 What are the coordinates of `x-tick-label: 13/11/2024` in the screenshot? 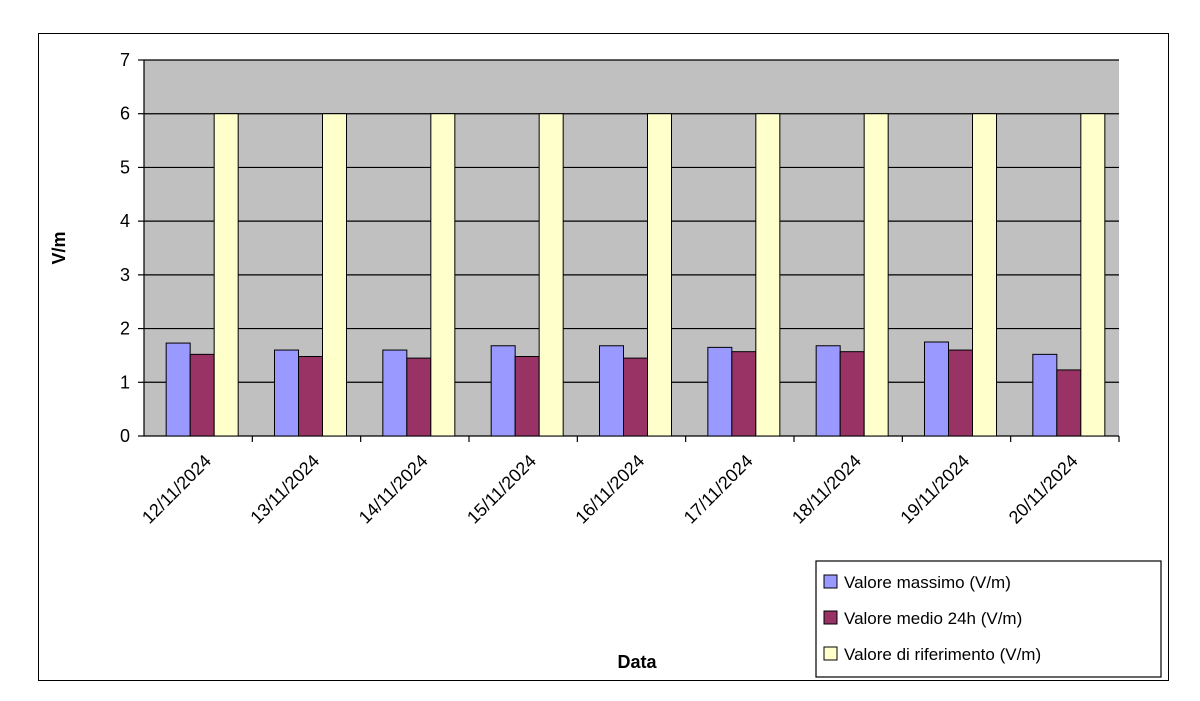 It's located at (284, 489).